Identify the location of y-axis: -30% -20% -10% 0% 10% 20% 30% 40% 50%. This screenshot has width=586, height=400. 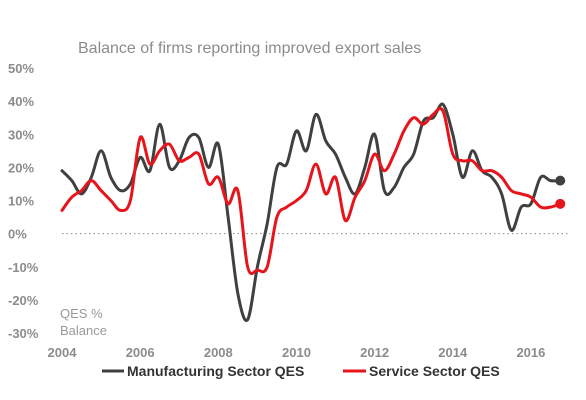
(23, 201).